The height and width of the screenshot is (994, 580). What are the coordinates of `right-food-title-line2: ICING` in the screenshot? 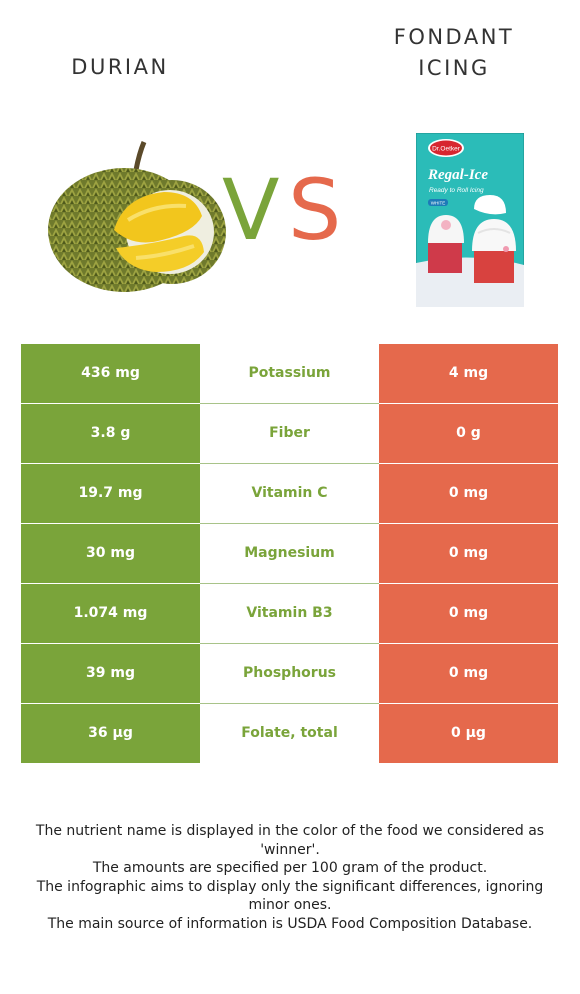 It's located at (454, 68).